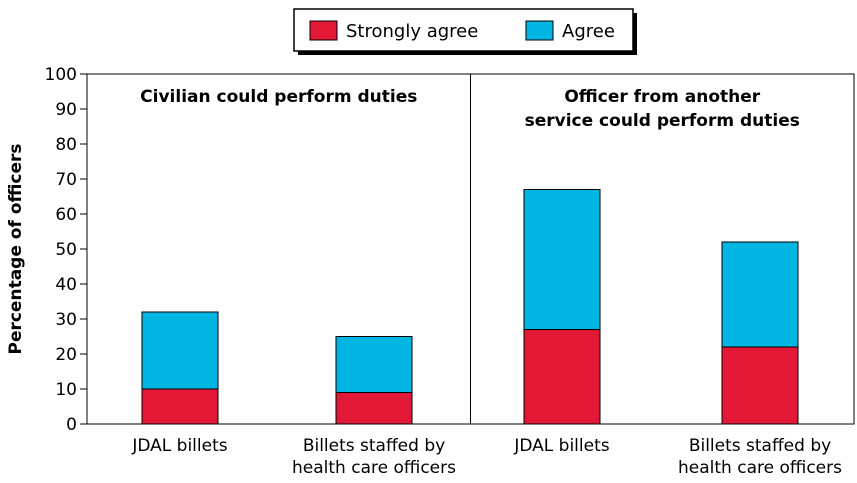 Image resolution: width=857 pixels, height=483 pixels. What do you see at coordinates (16, 248) in the screenshot?
I see `y-axis-title: Percentage of officers` at bounding box center [16, 248].